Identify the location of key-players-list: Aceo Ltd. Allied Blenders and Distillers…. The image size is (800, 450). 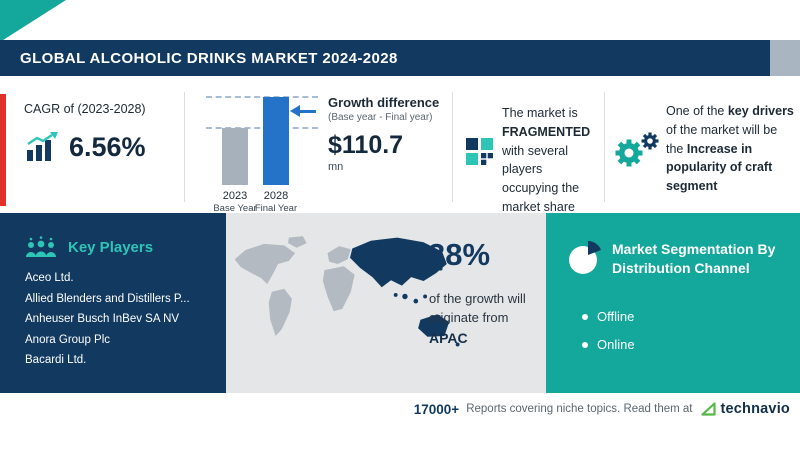
(124, 323).